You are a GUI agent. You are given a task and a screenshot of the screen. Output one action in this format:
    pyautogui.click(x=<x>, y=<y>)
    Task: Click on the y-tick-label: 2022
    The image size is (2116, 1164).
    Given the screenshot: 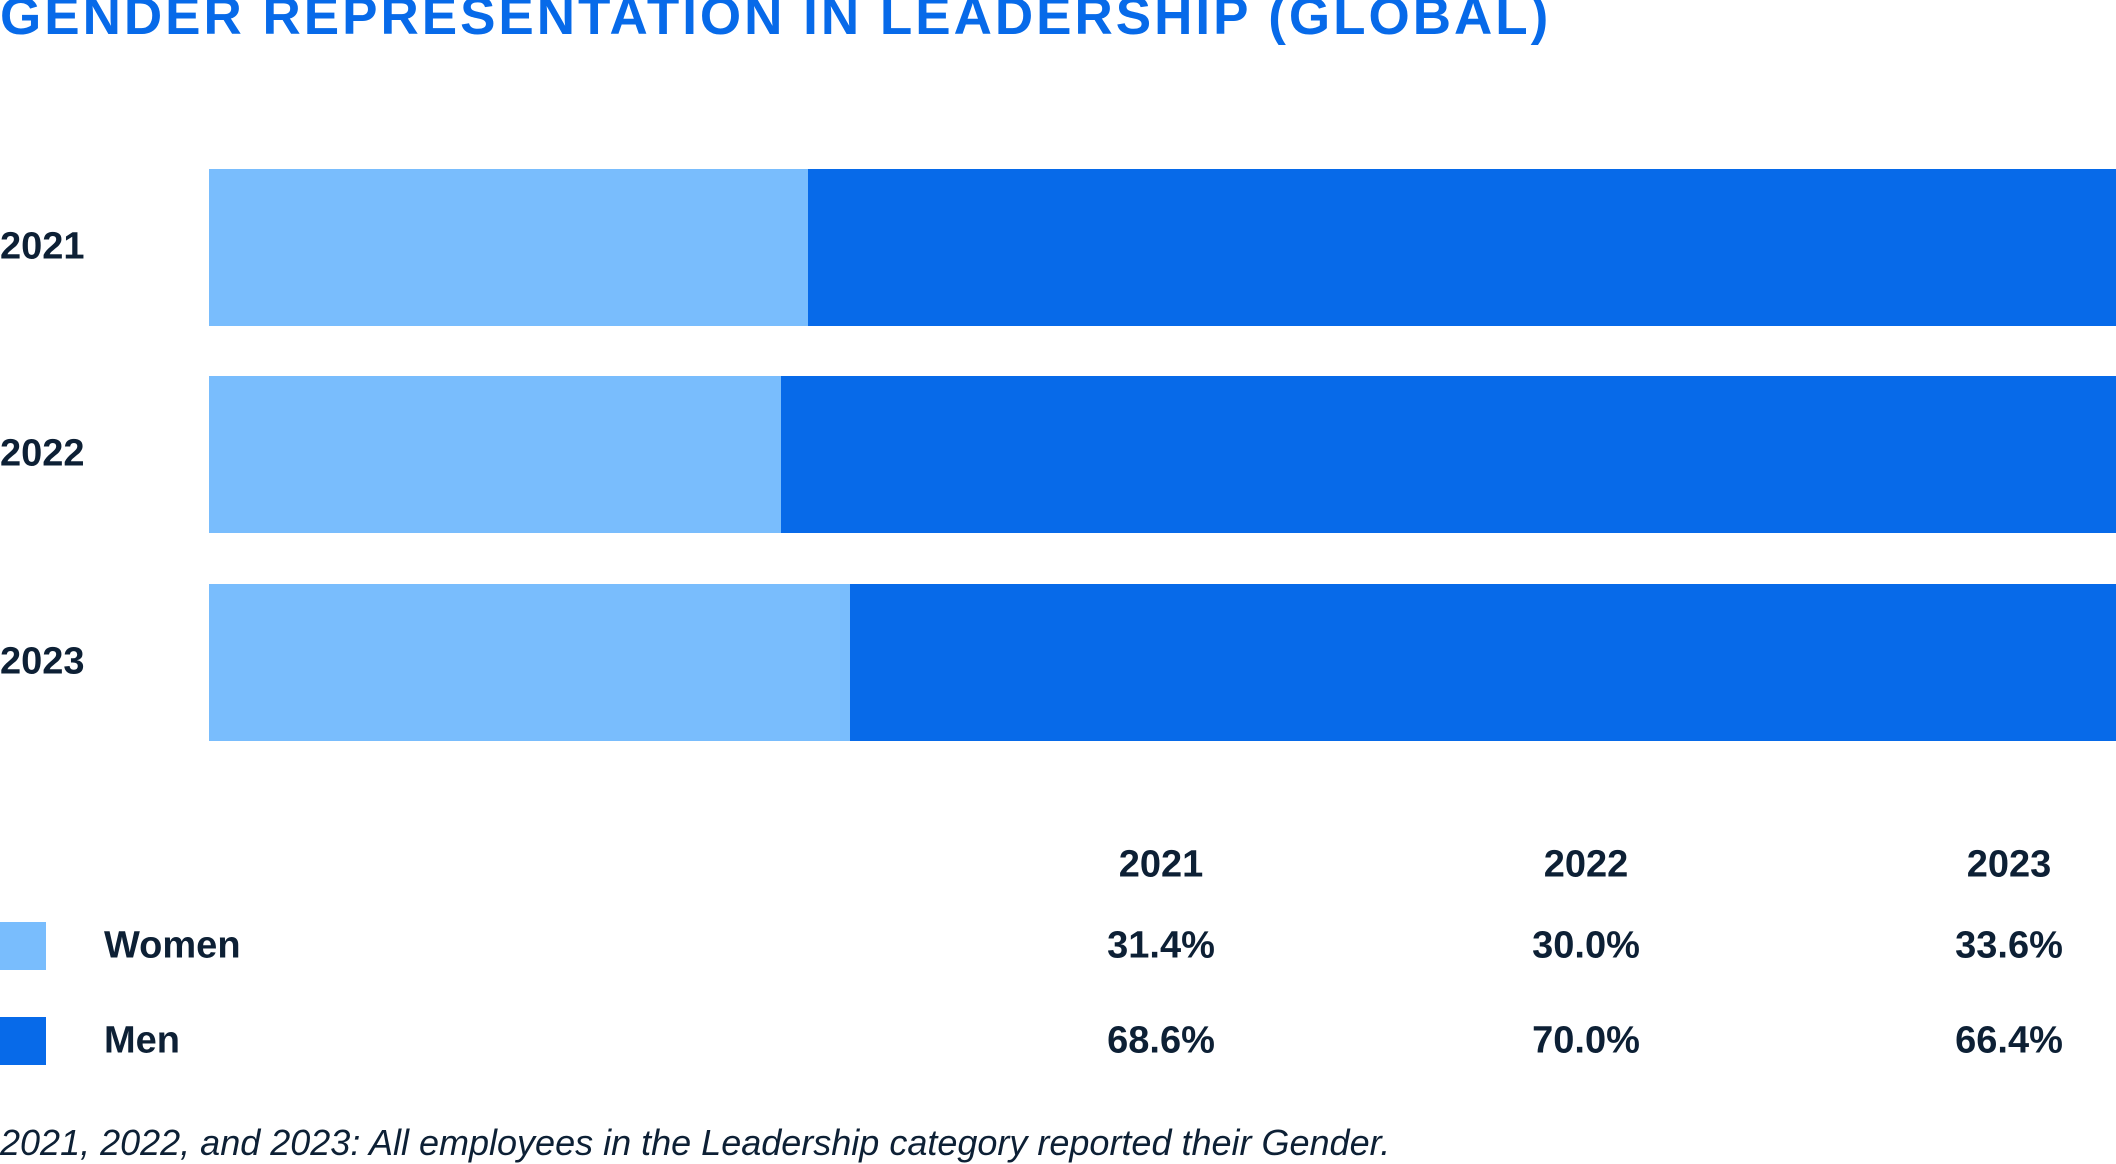 What is the action you would take?
    pyautogui.click(x=42, y=453)
    